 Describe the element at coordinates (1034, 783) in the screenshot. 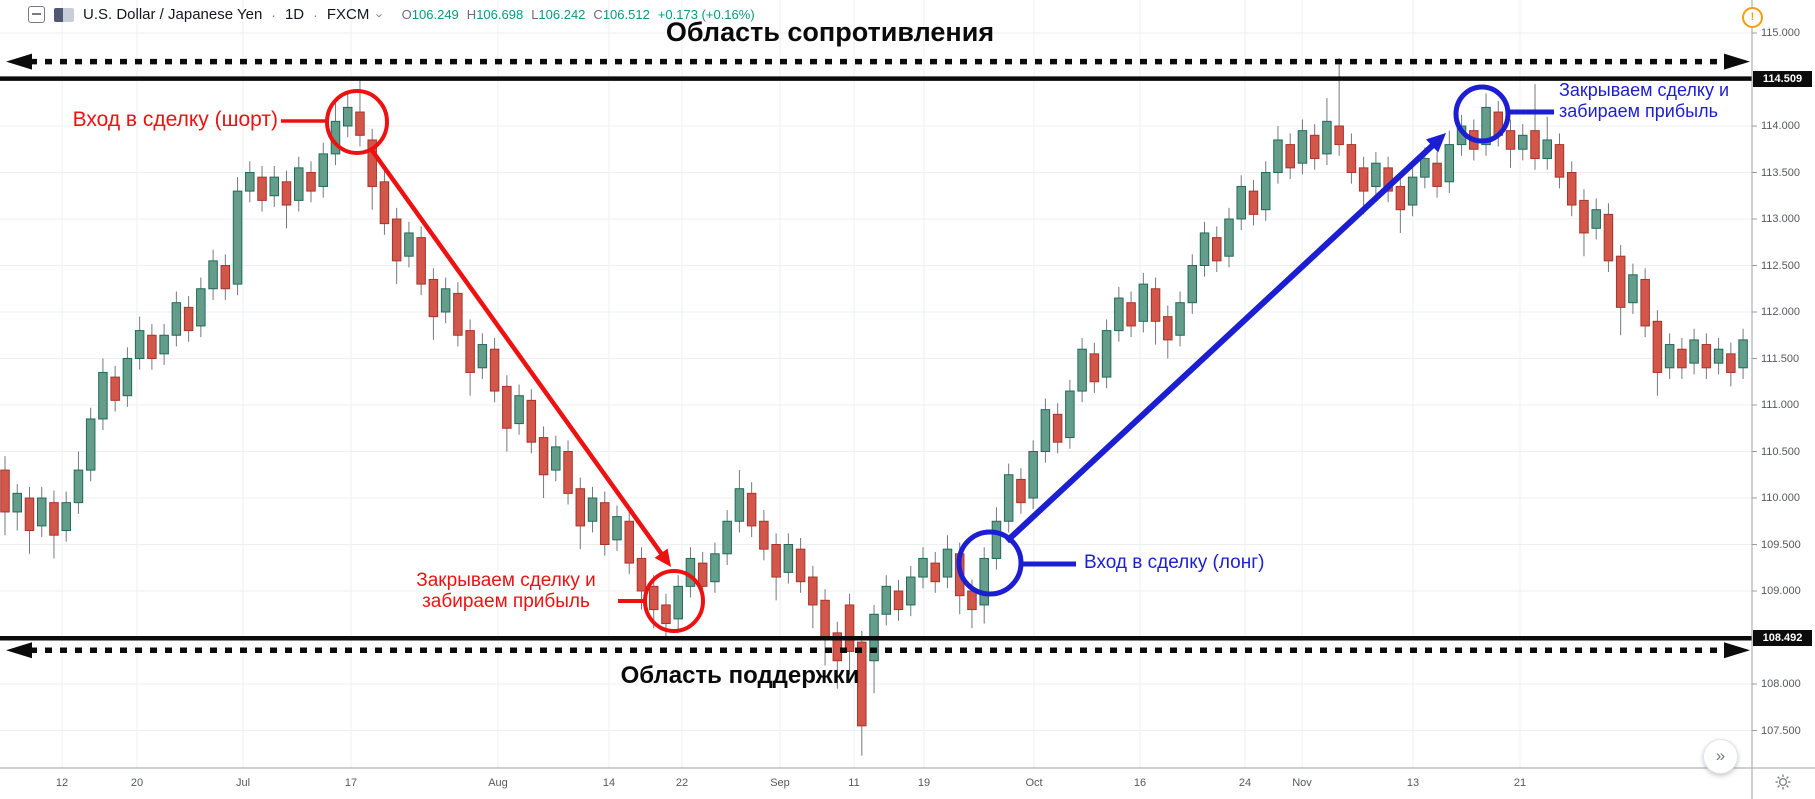

I see `time-axis-label: Oct` at that location.